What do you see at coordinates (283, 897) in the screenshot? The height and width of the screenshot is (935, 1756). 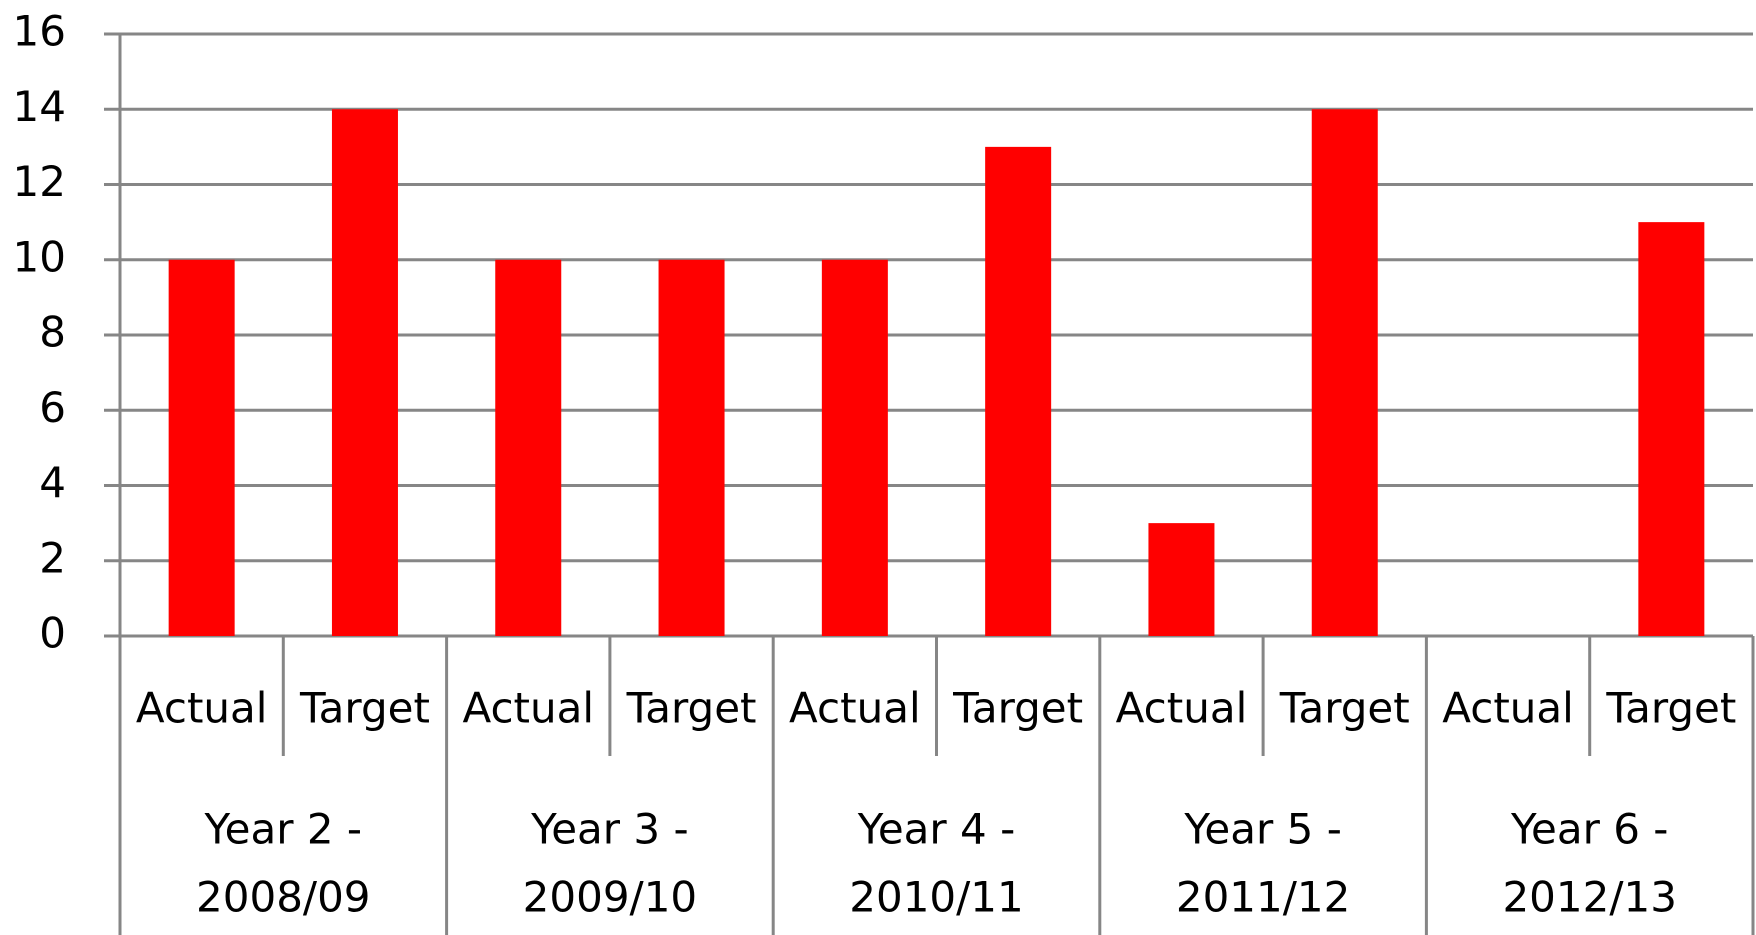 I see `group-label: 2008/09` at bounding box center [283, 897].